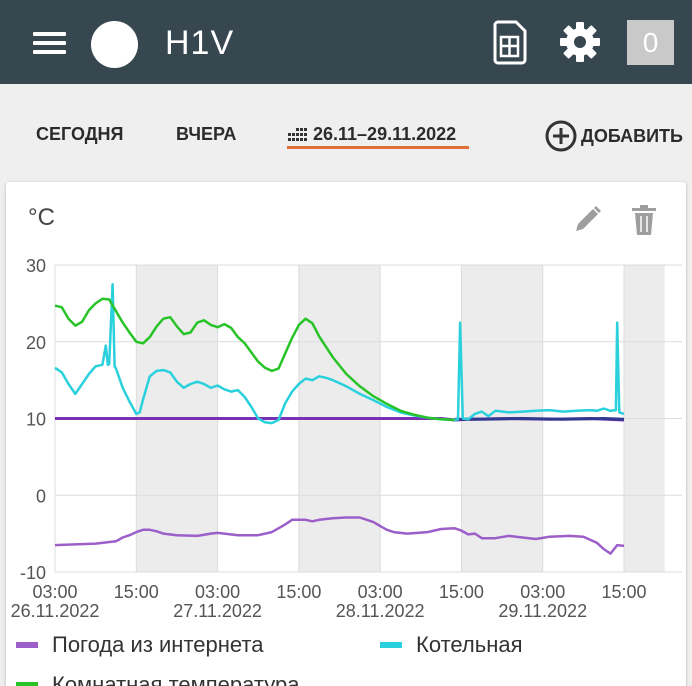  I want to click on x-tick-date: 29.11.2022, so click(542, 611).